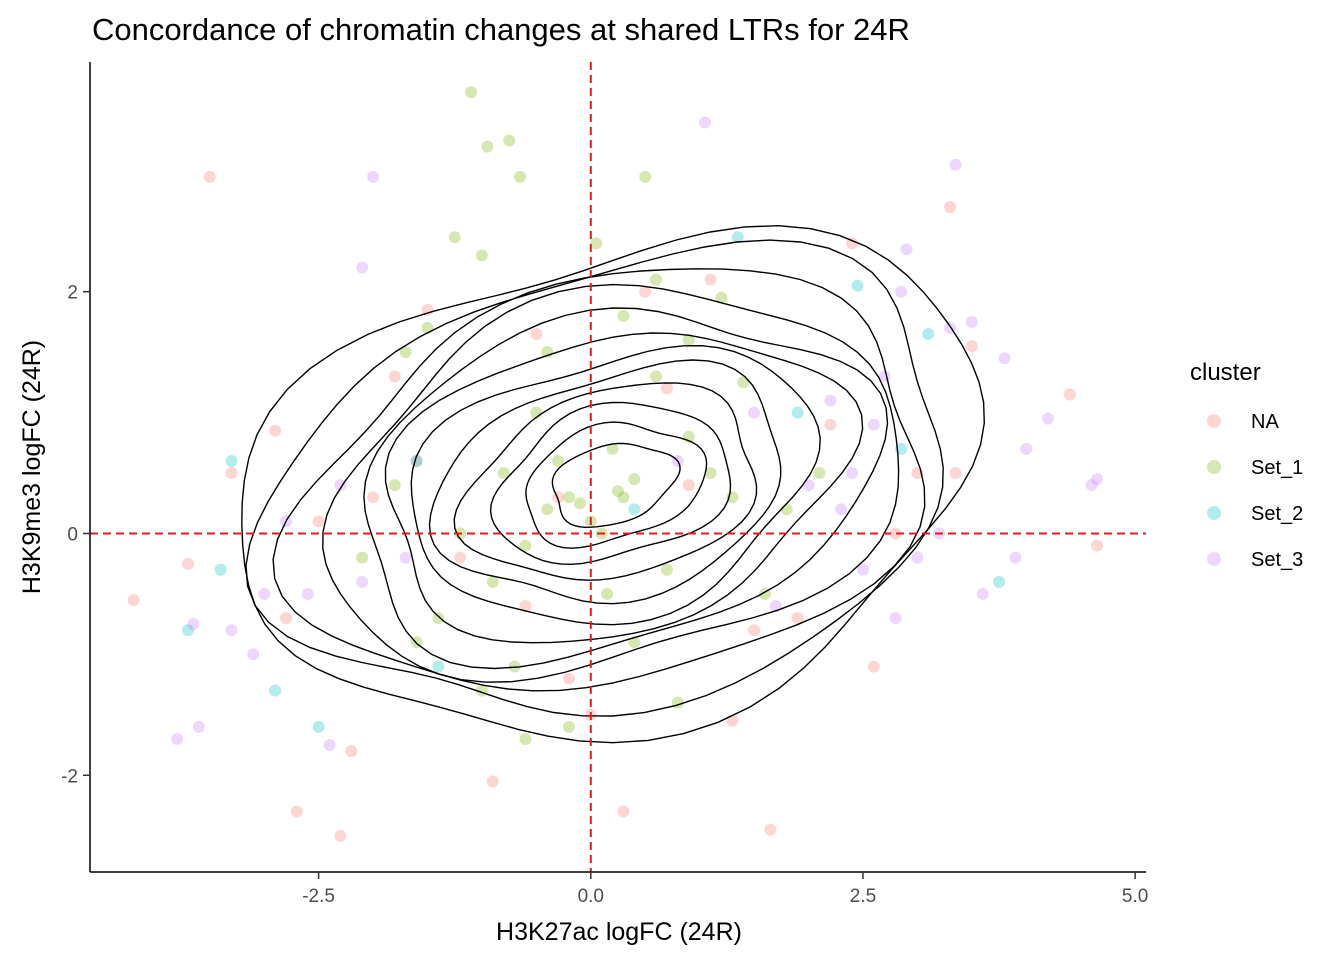 The width and height of the screenshot is (1344, 960). Describe the element at coordinates (619, 932) in the screenshot. I see `x-axis-title: H3K27ac logFC (24R)` at that location.